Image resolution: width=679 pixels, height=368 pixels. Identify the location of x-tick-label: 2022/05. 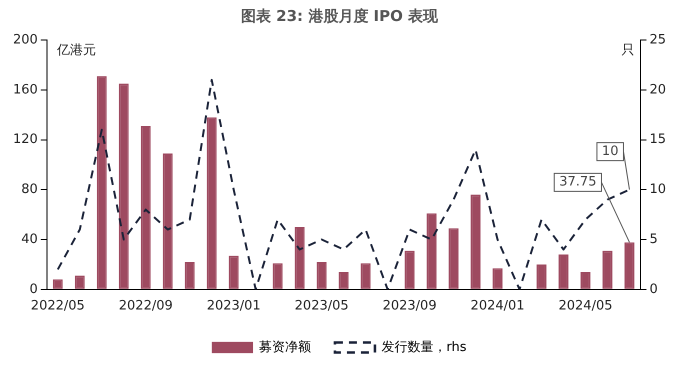
(57, 306).